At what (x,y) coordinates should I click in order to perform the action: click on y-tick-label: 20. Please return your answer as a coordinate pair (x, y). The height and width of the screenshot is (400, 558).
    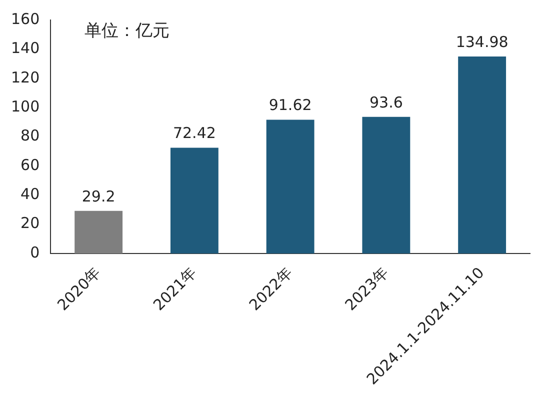
    Looking at the image, I should click on (30, 223).